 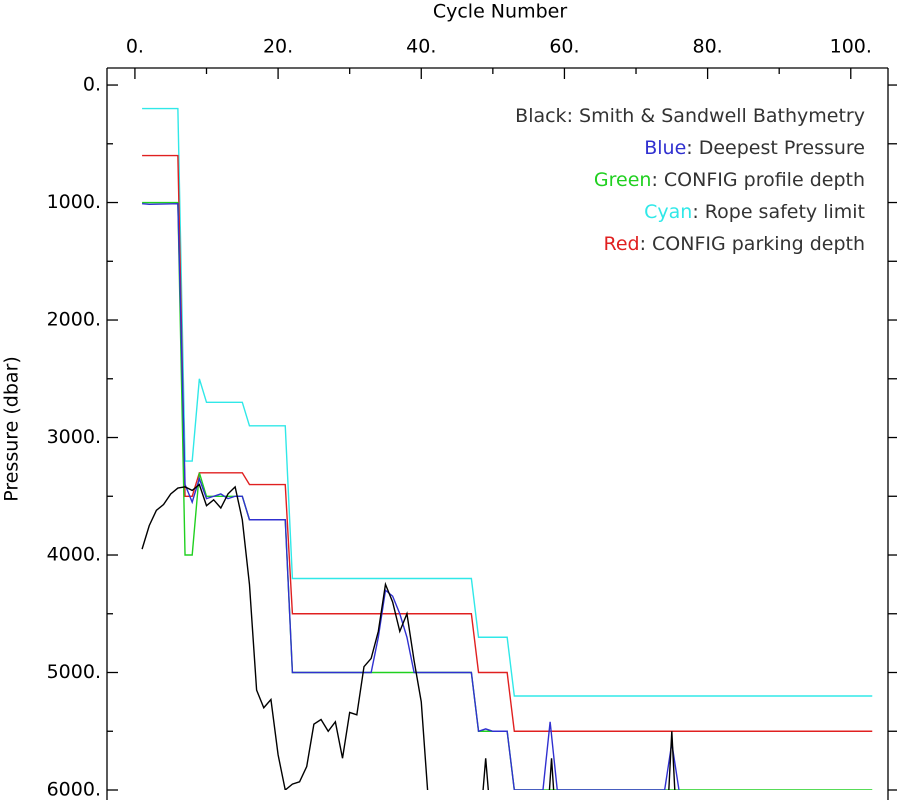 I want to click on x-tick-label: 20., so click(x=278, y=47).